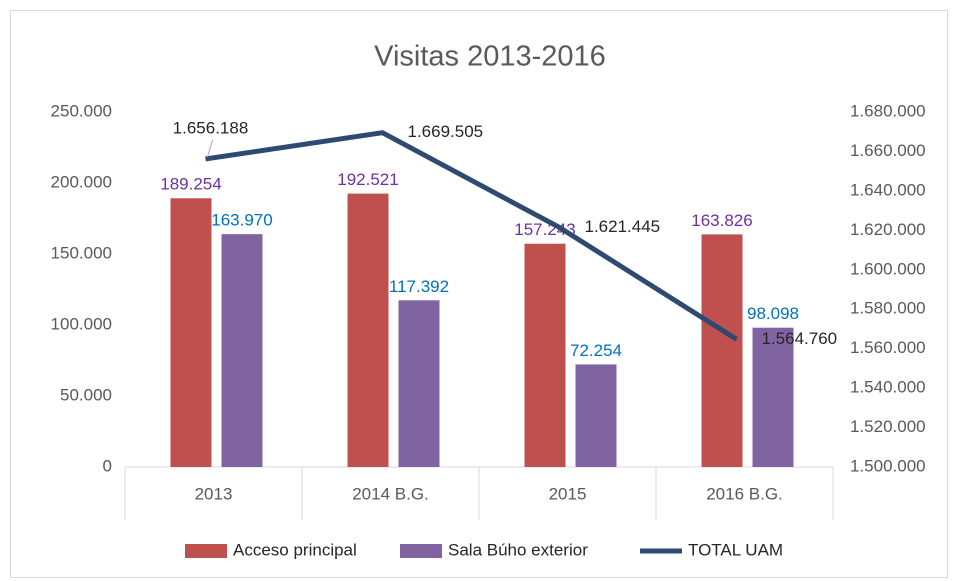 This screenshot has width=958, height=581. I want to click on y2-tick-label: 1.600.000, so click(888, 268).